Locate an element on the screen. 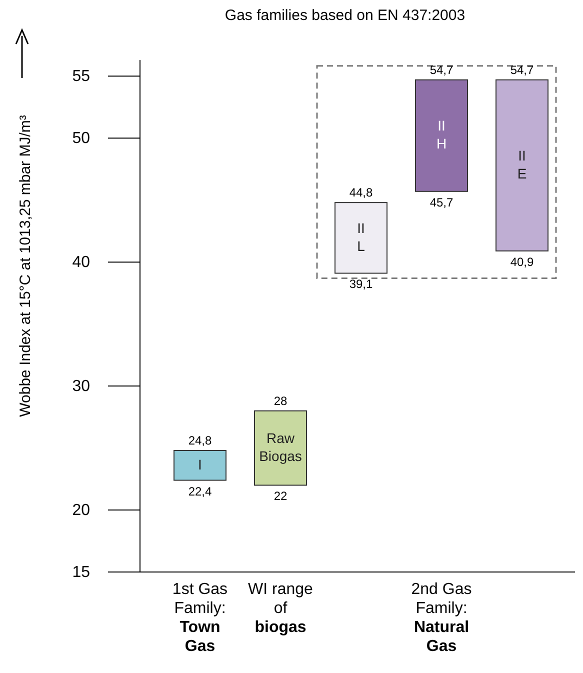 Image resolution: width=583 pixels, height=673 pixels. annotation: 24,8 is located at coordinates (200, 441).